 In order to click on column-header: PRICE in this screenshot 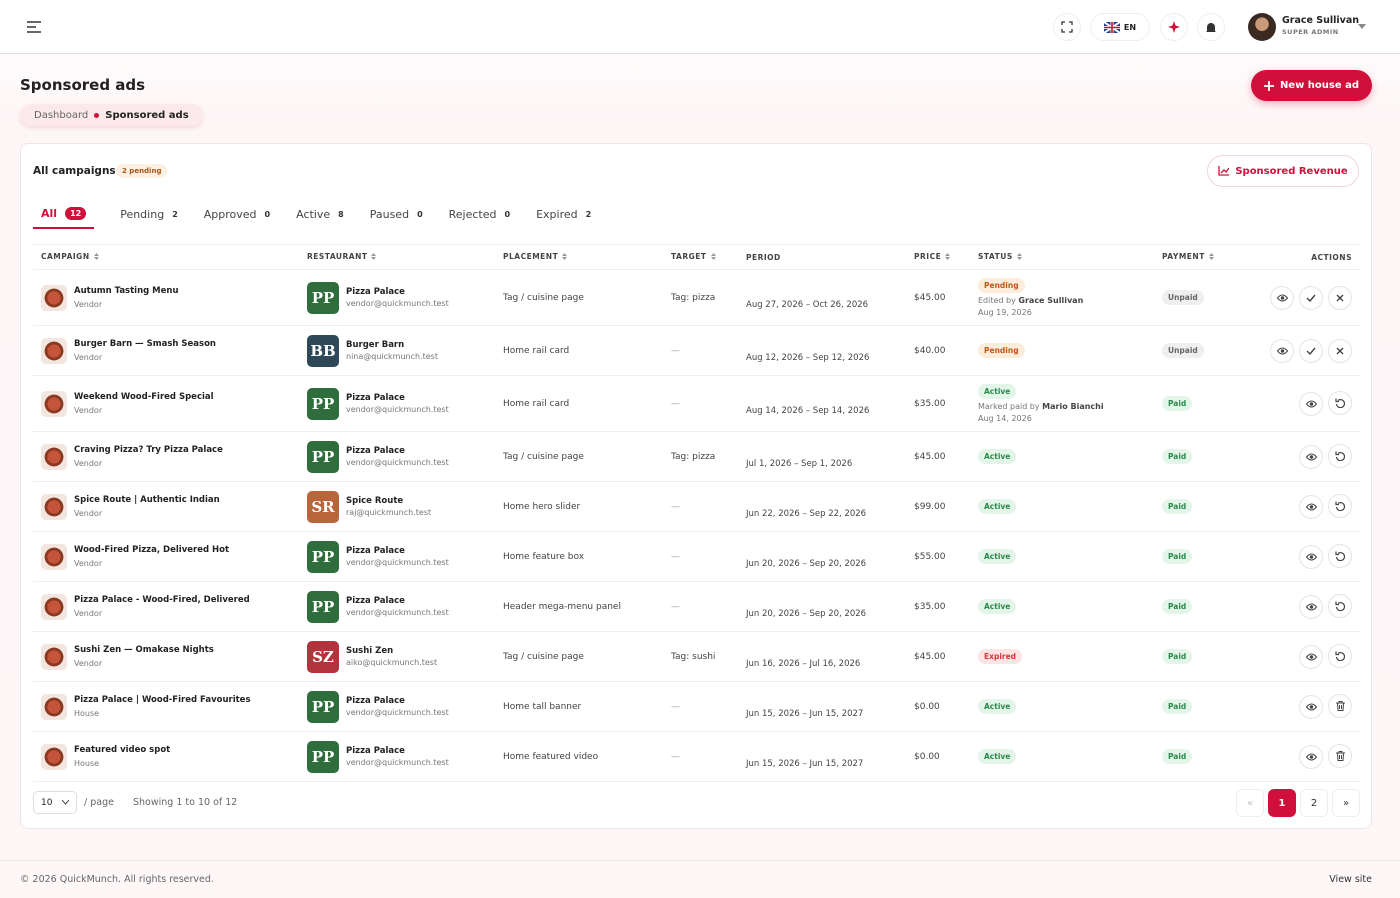, I will do `click(938, 257)`.